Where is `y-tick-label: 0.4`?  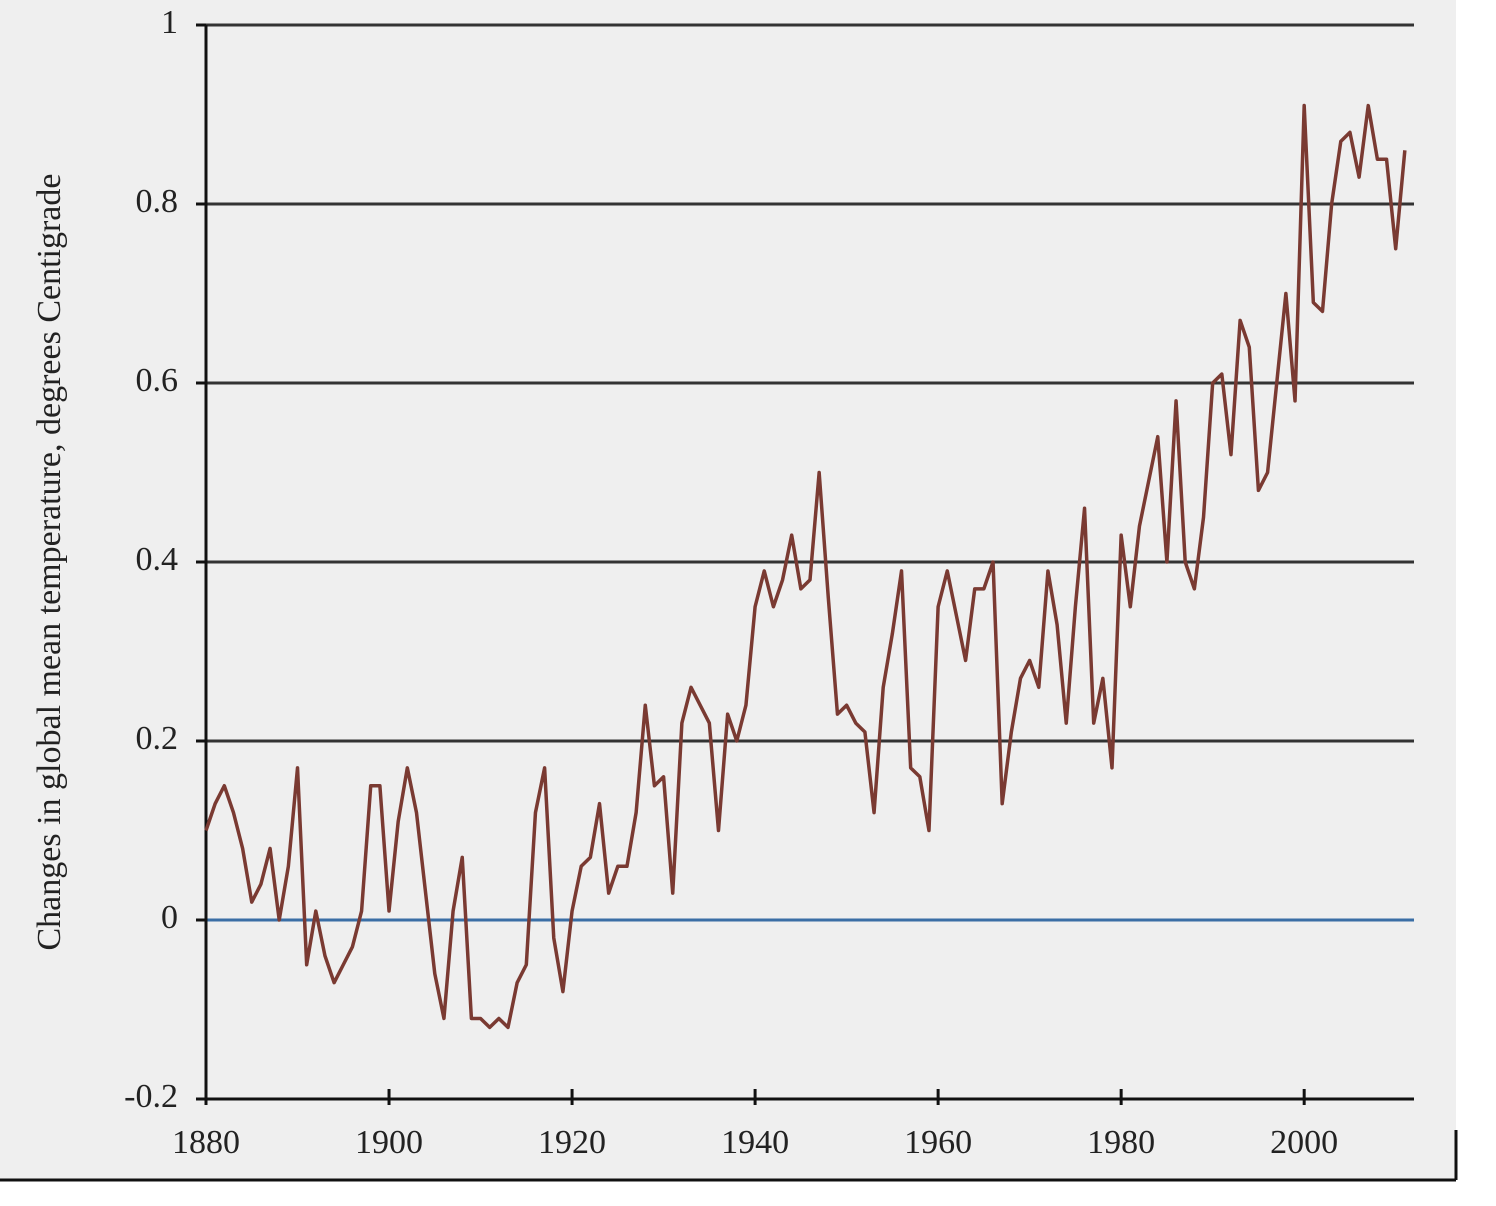
y-tick-label: 0.4 is located at coordinates (157, 559).